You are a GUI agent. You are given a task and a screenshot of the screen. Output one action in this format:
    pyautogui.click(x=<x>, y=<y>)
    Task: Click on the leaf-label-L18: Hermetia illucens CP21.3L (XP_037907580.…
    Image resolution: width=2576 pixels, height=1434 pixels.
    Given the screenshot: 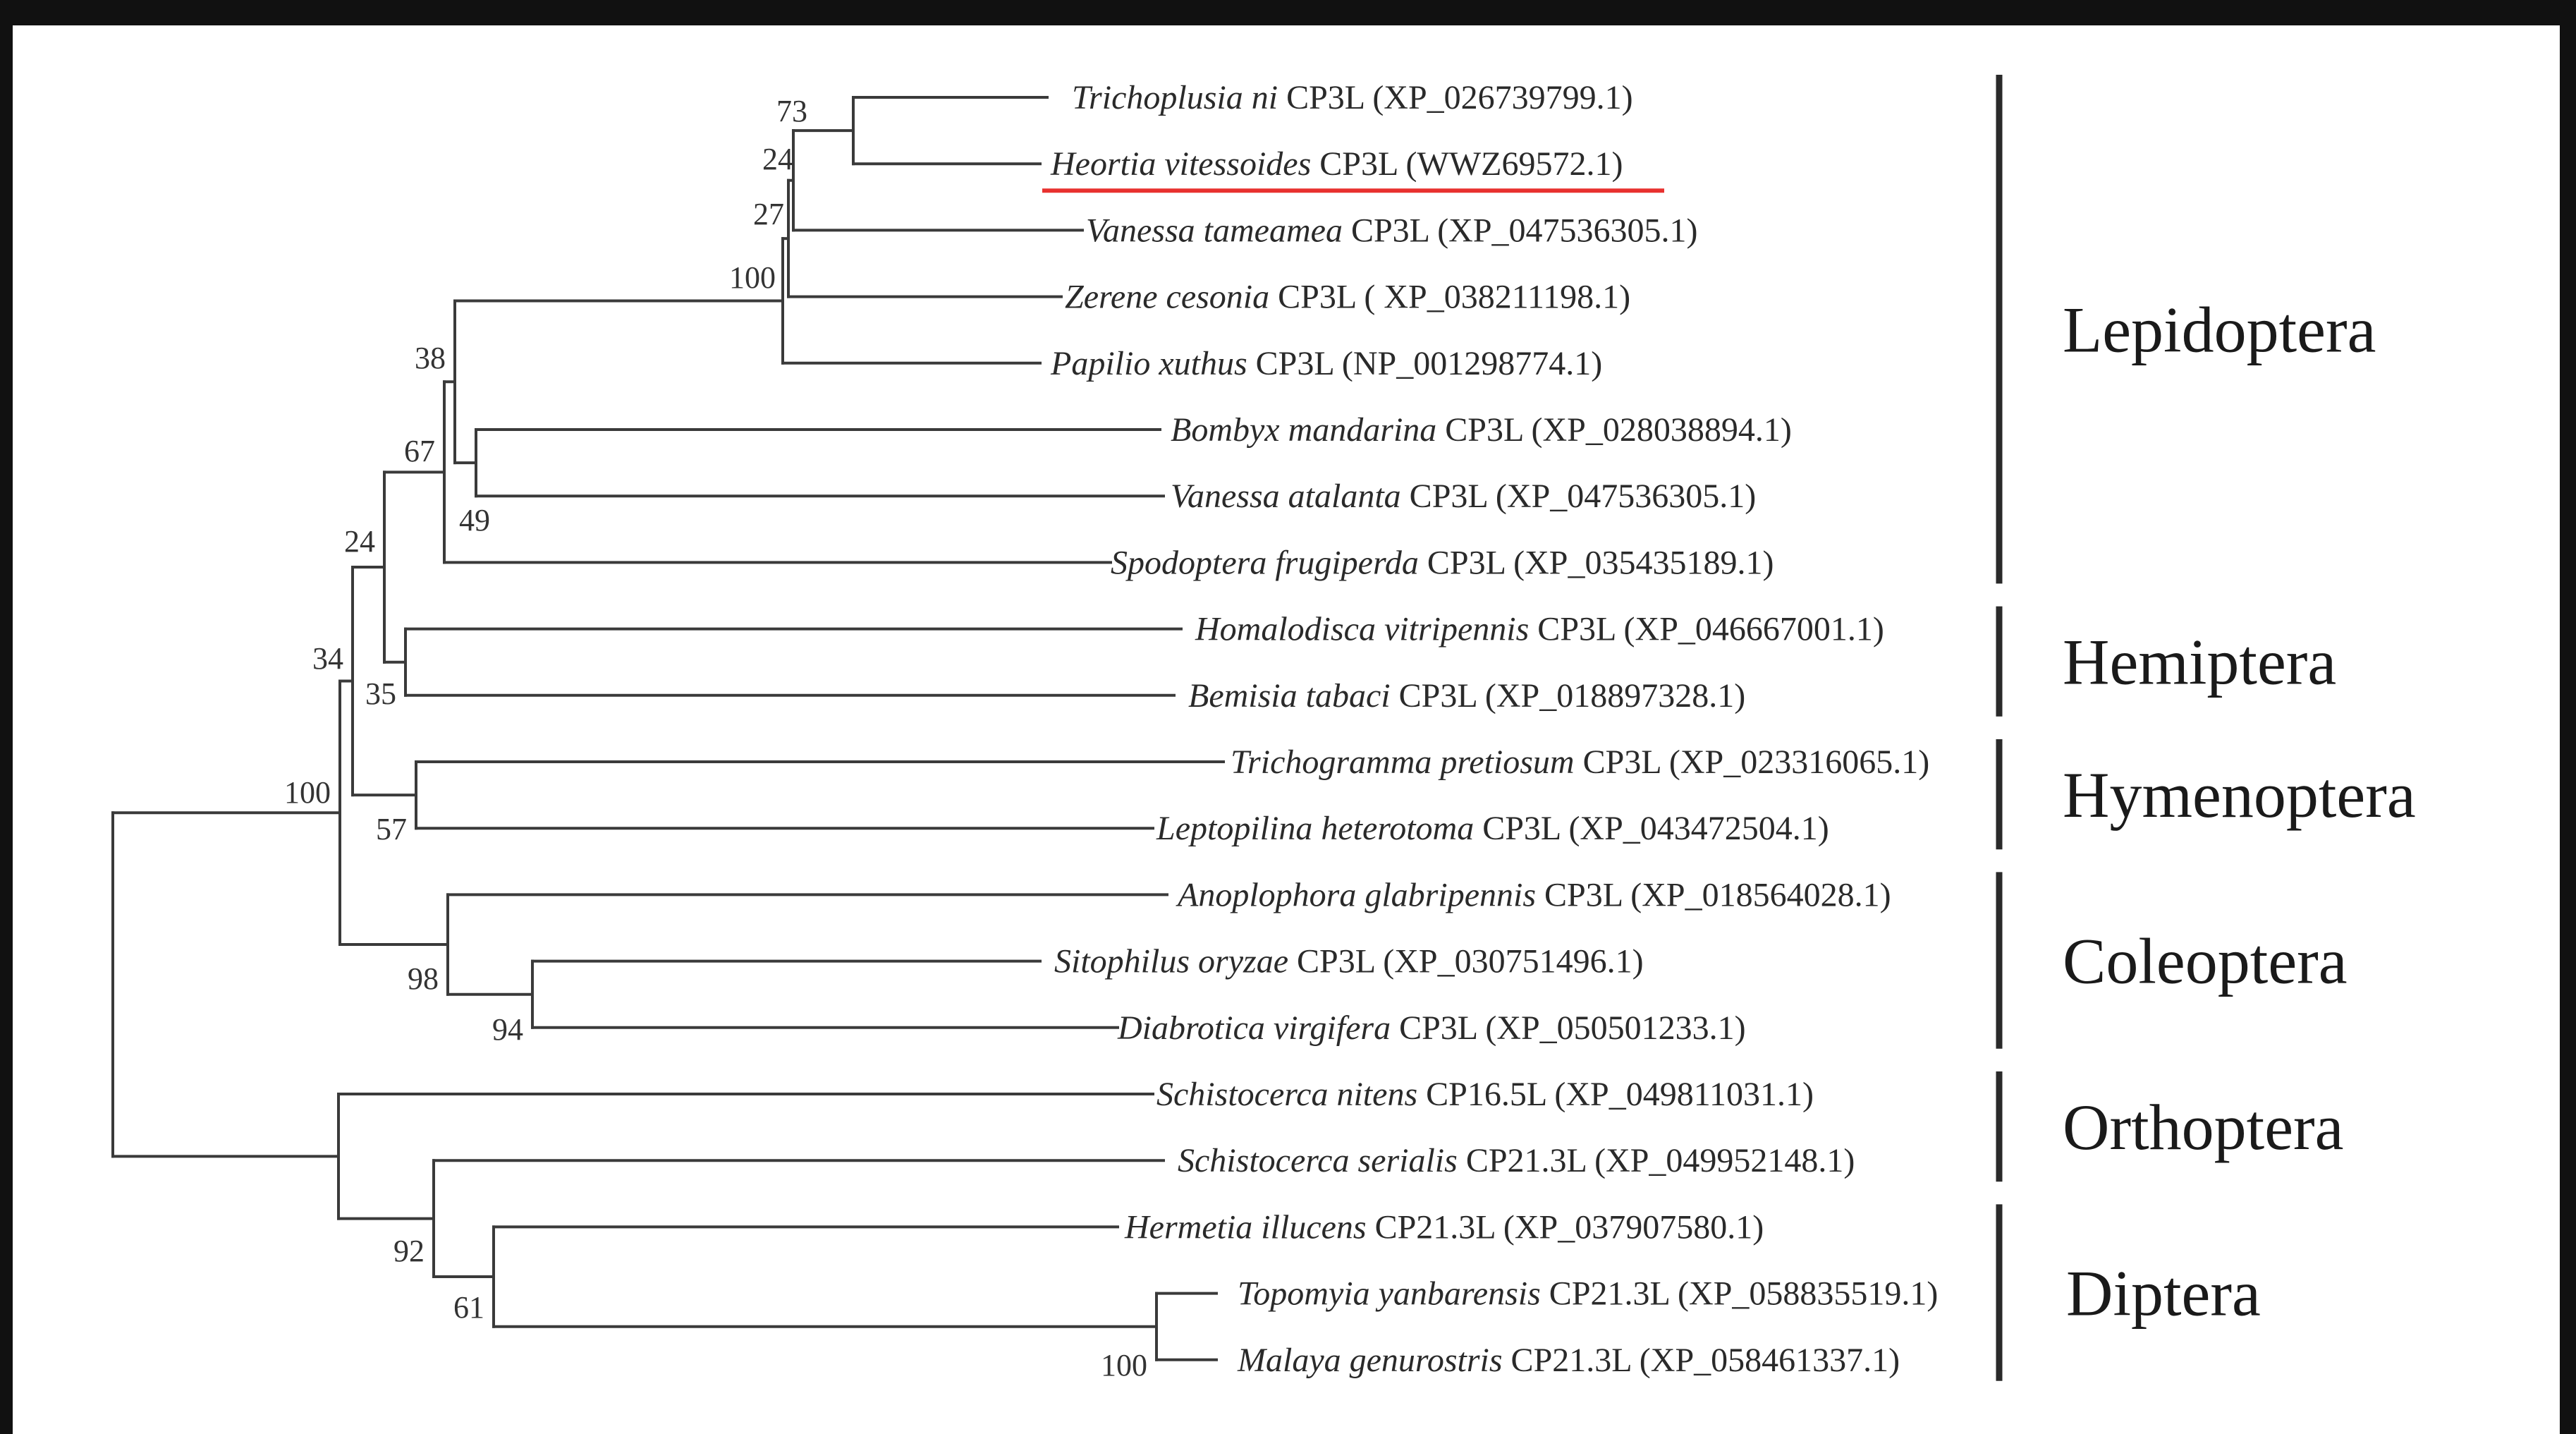 What is the action you would take?
    pyautogui.click(x=1444, y=1227)
    